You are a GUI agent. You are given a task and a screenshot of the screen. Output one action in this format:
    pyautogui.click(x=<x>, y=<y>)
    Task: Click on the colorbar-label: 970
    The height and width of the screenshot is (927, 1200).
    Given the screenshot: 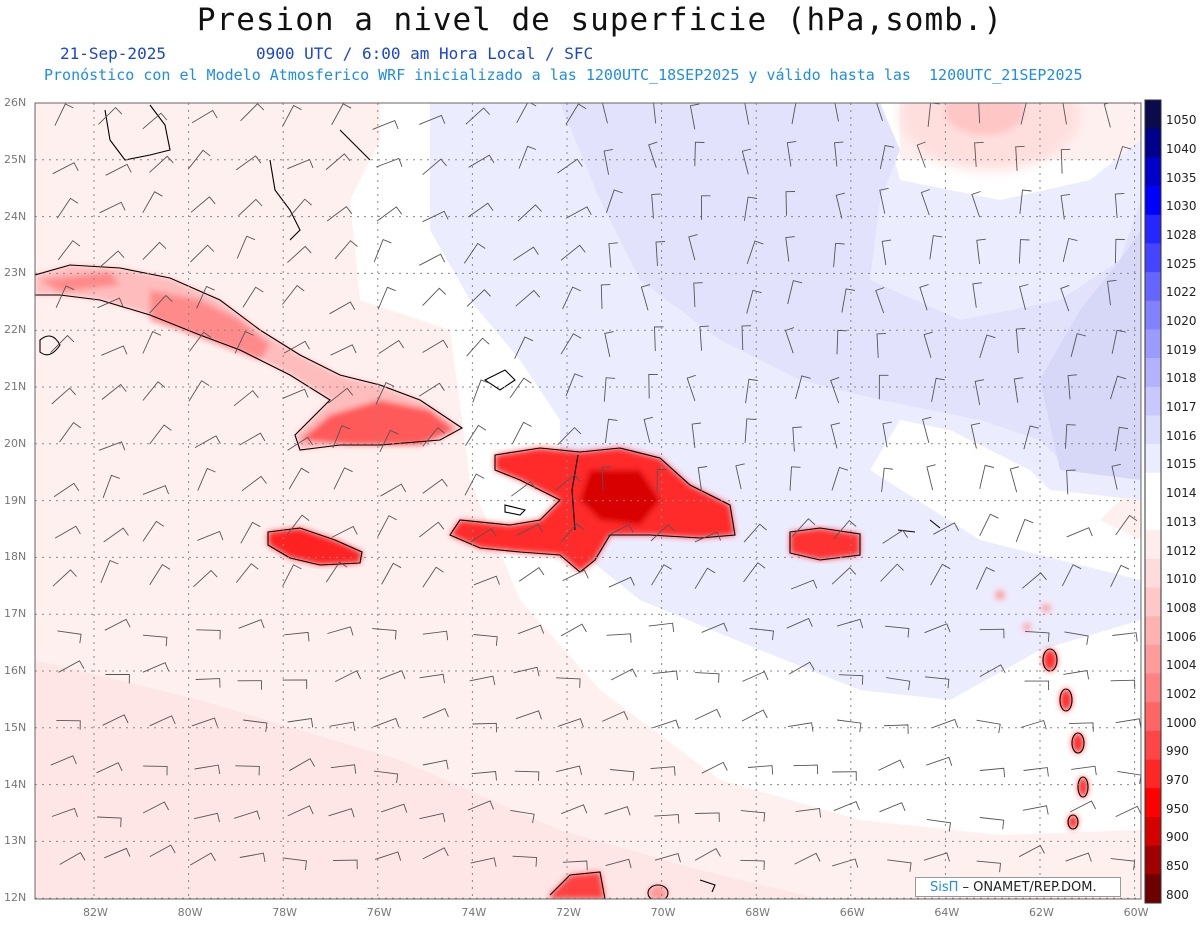 What is the action you would take?
    pyautogui.click(x=1177, y=779)
    